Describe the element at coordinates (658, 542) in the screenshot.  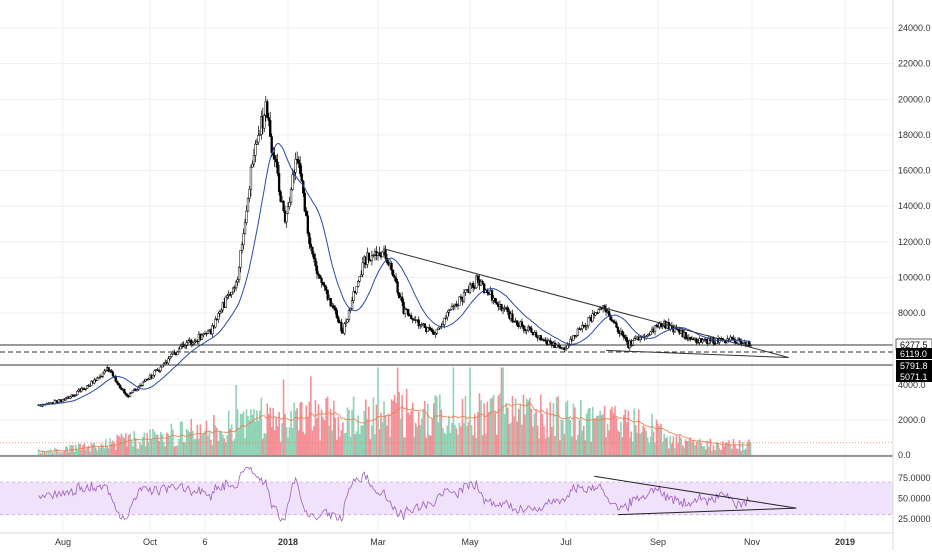
I see `x-tick-label: Sep` at that location.